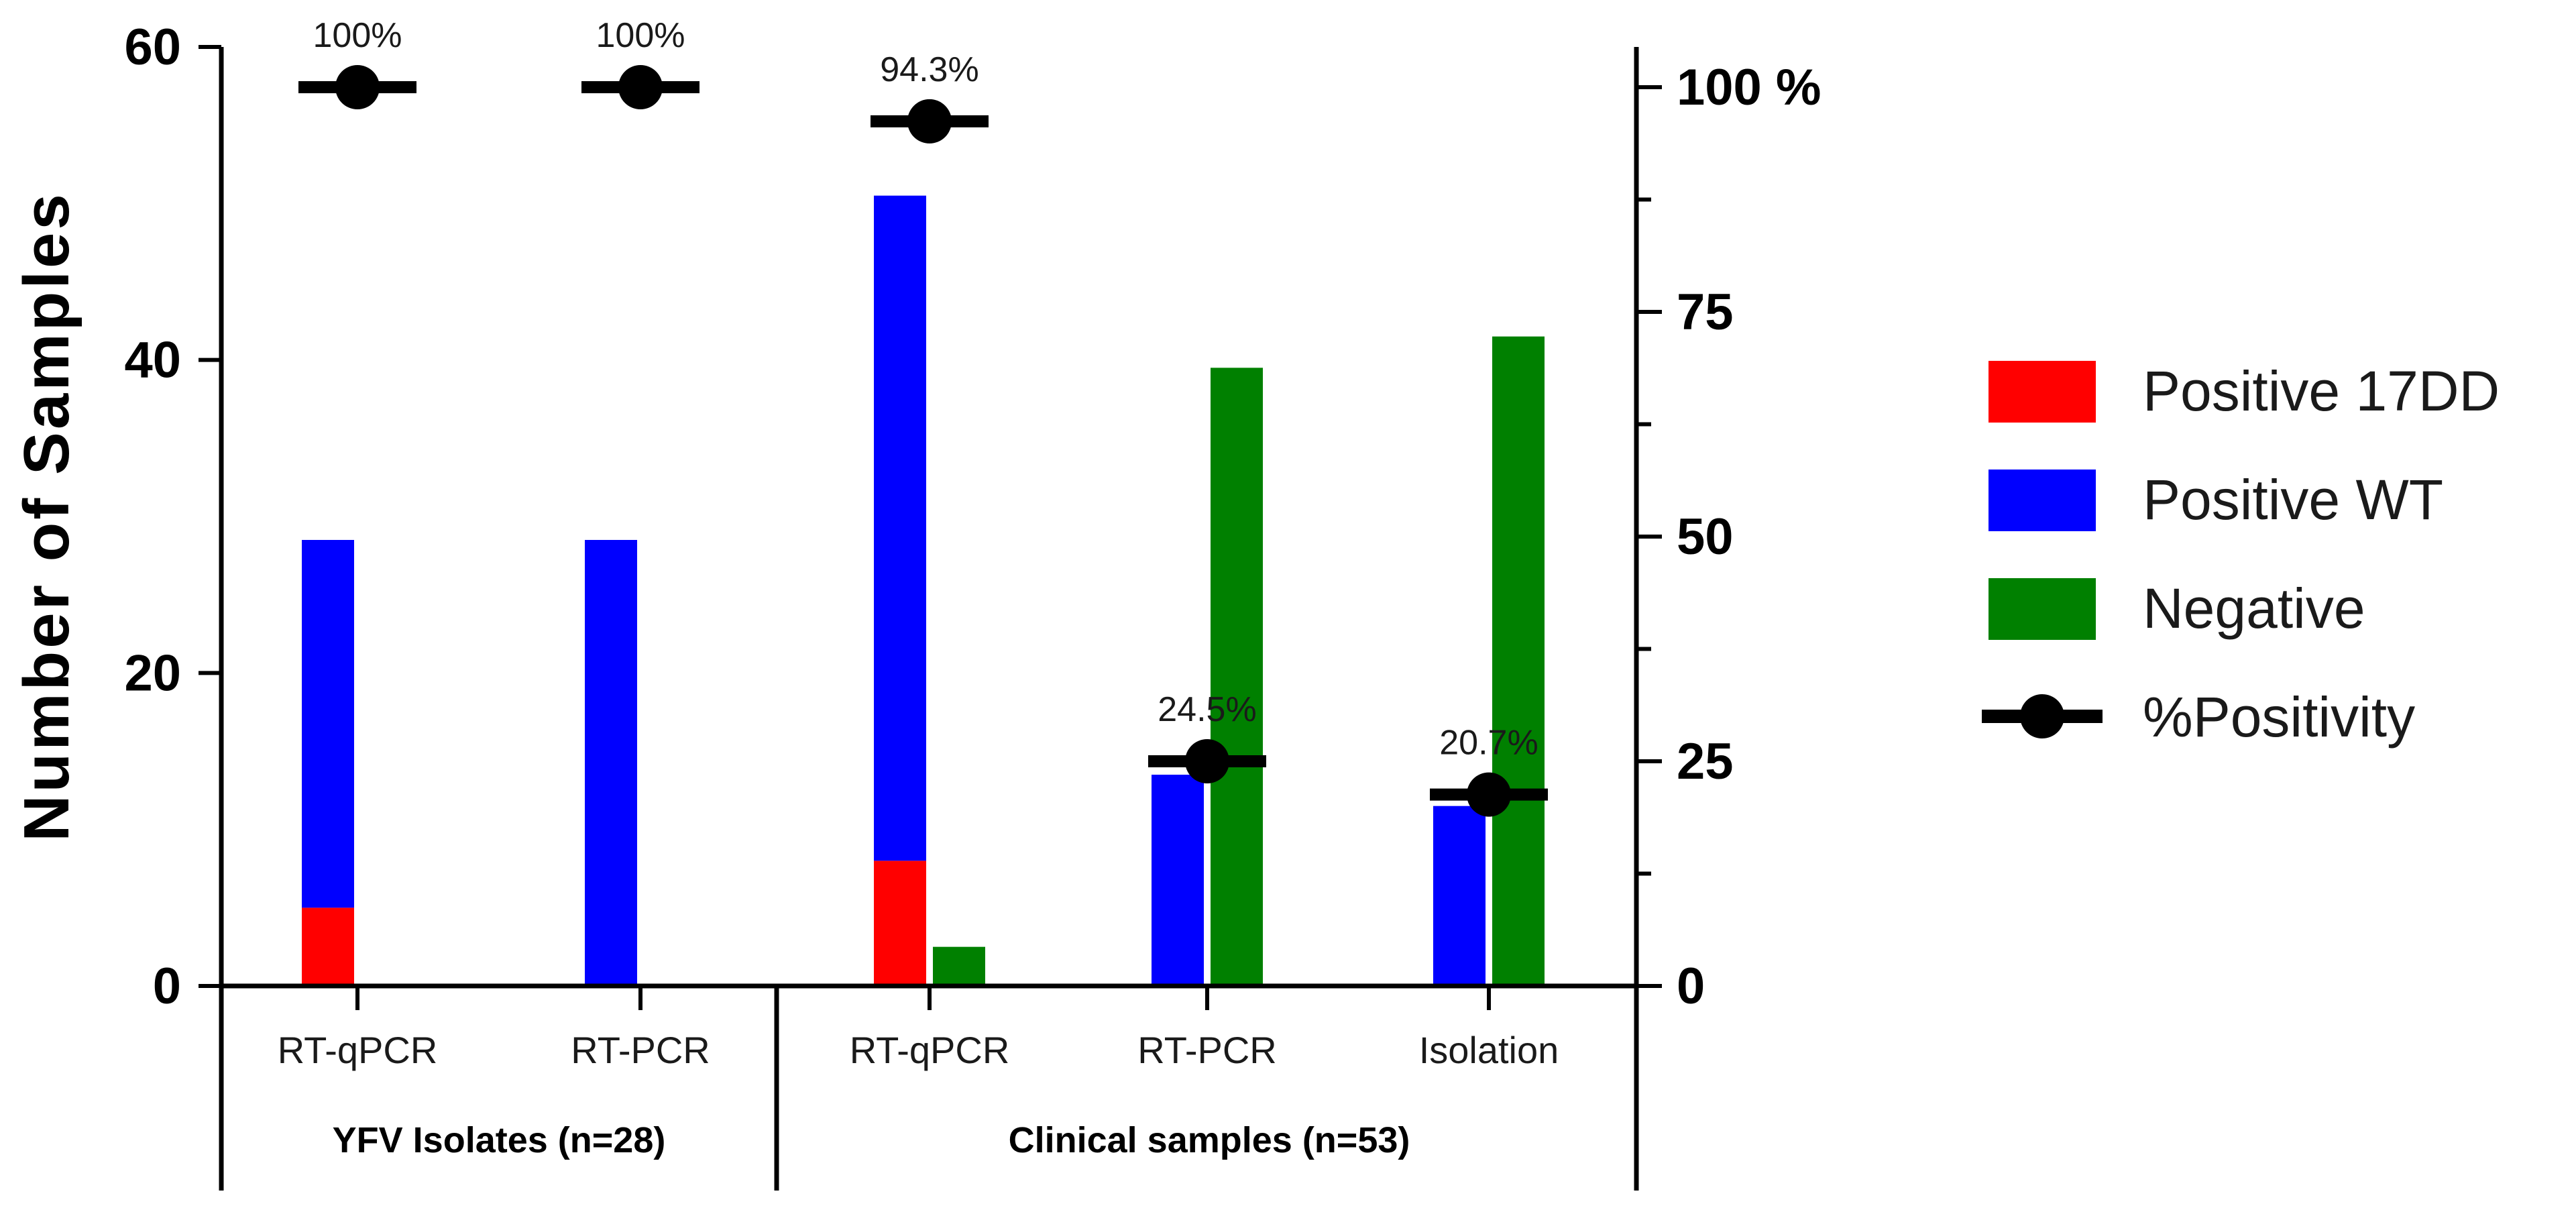 The height and width of the screenshot is (1212, 2576). I want to click on y-tick-label-left: 40, so click(152, 360).